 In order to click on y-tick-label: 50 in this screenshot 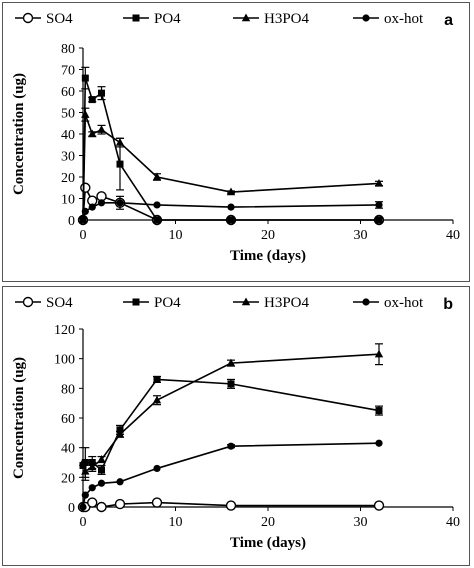, I will do `click(68, 114)`.